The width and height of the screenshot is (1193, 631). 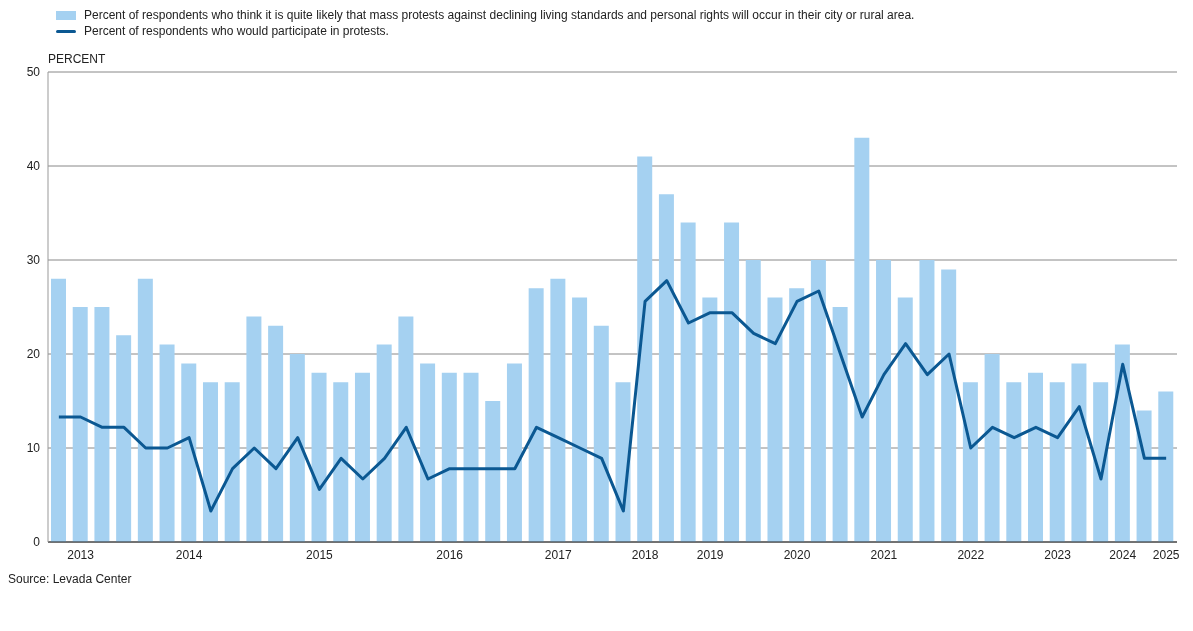 What do you see at coordinates (33, 448) in the screenshot?
I see `y-tick-label: 10` at bounding box center [33, 448].